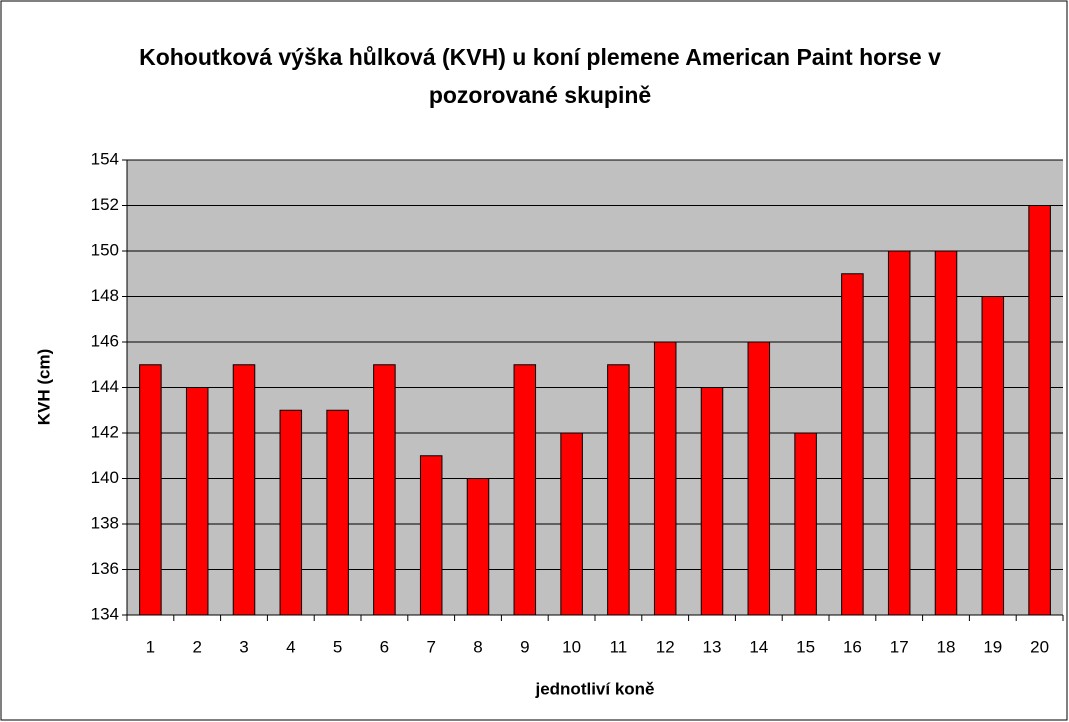  What do you see at coordinates (105, 522) in the screenshot?
I see `y-tick-label: 138` at bounding box center [105, 522].